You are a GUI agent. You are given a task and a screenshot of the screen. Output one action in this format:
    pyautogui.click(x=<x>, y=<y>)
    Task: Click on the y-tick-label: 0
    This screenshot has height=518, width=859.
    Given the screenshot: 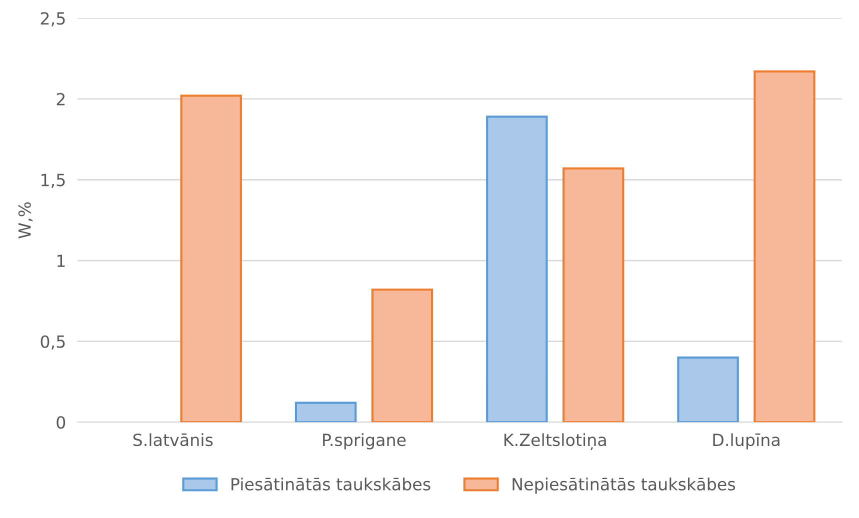 What is the action you would take?
    pyautogui.click(x=61, y=422)
    